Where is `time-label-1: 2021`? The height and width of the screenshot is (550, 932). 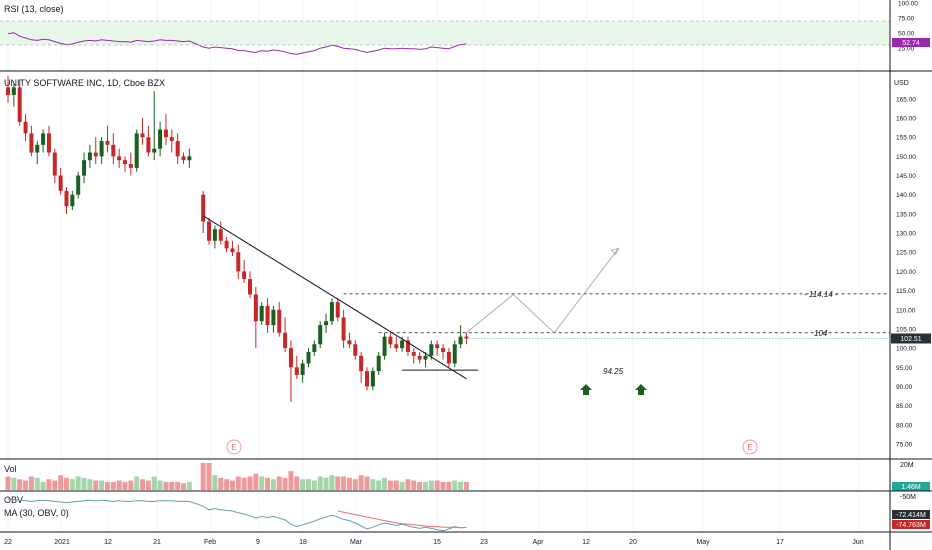 time-label-1: 2021 is located at coordinates (62, 542).